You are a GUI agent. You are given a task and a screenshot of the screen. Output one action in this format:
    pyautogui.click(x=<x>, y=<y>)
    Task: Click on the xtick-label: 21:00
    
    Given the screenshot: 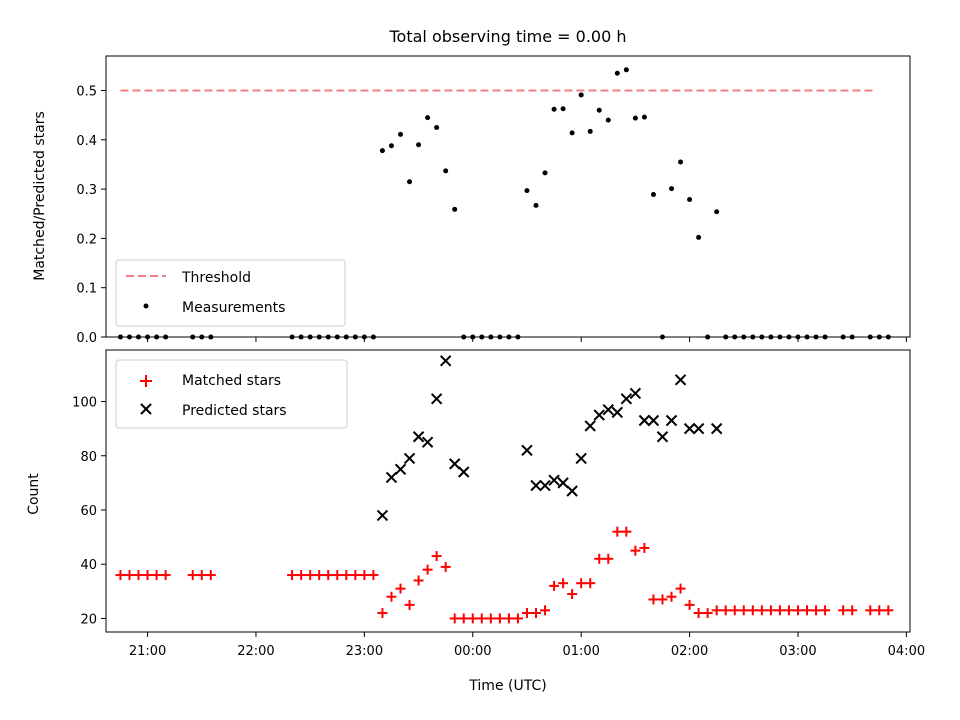 What is the action you would take?
    pyautogui.click(x=147, y=651)
    